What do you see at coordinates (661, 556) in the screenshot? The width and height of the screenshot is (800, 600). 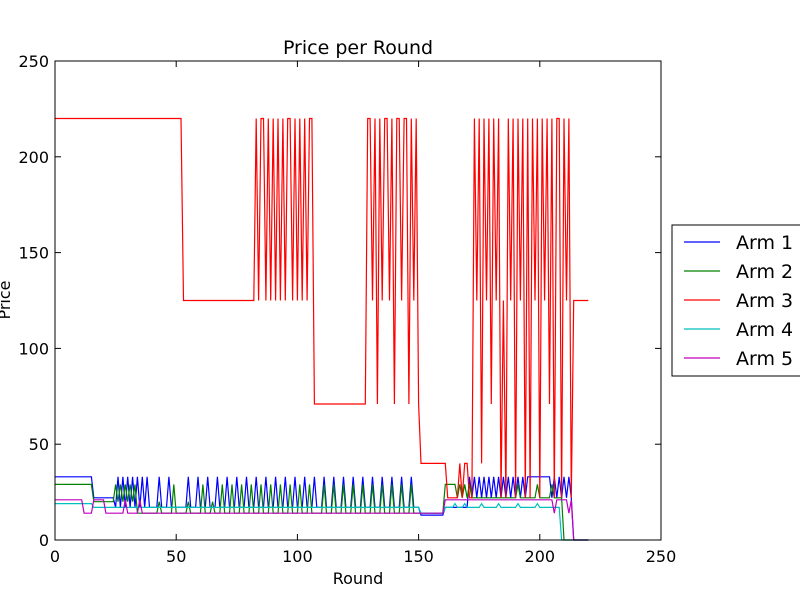 I see `x-tick-label: 250` at bounding box center [661, 556].